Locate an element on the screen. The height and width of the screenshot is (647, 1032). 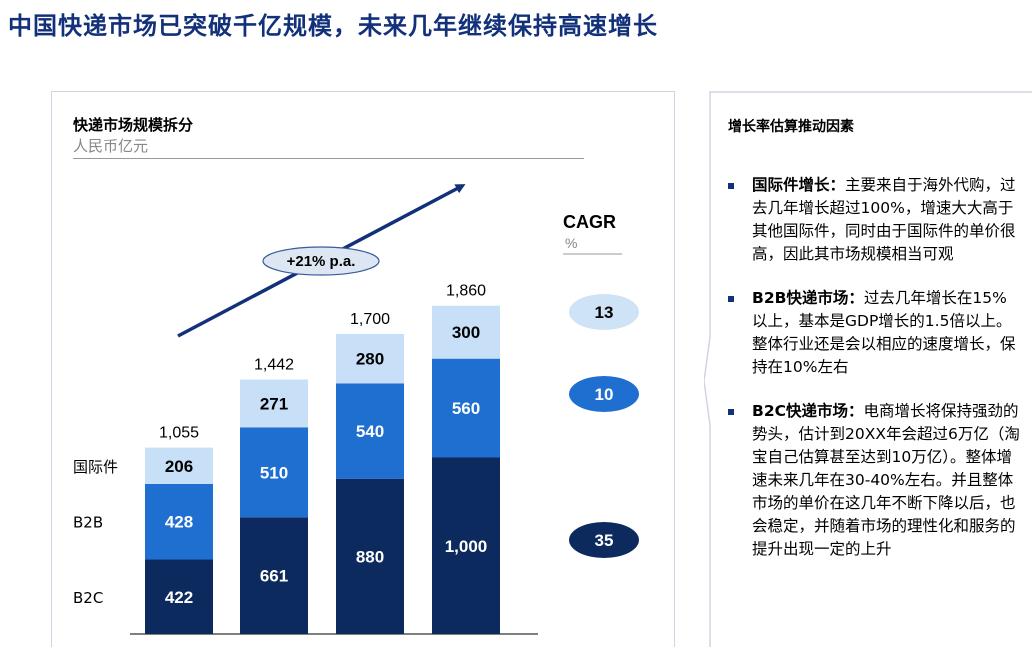
legend-label-B2B: B2B is located at coordinates (88, 523).